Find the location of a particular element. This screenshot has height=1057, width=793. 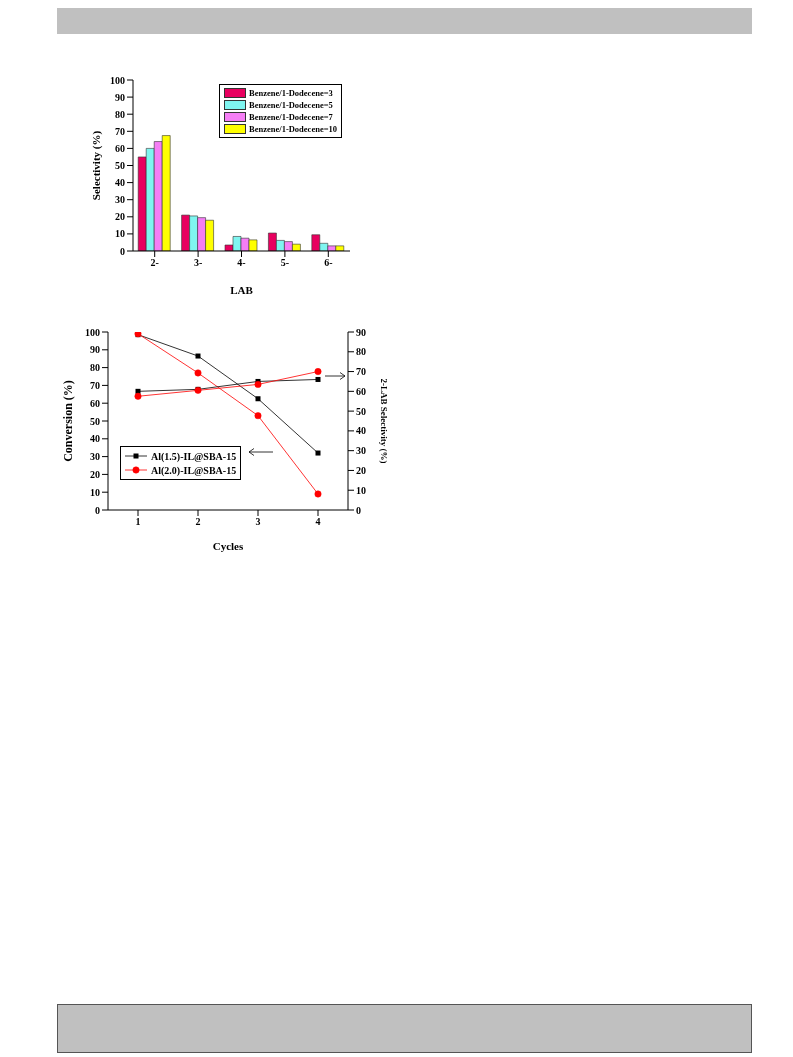

y2-tick-label: 10 is located at coordinates (361, 490).